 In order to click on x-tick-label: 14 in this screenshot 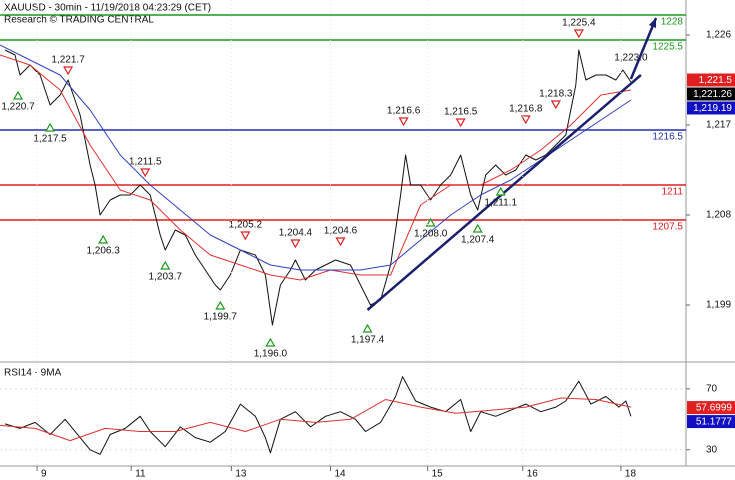, I will do `click(340, 474)`.